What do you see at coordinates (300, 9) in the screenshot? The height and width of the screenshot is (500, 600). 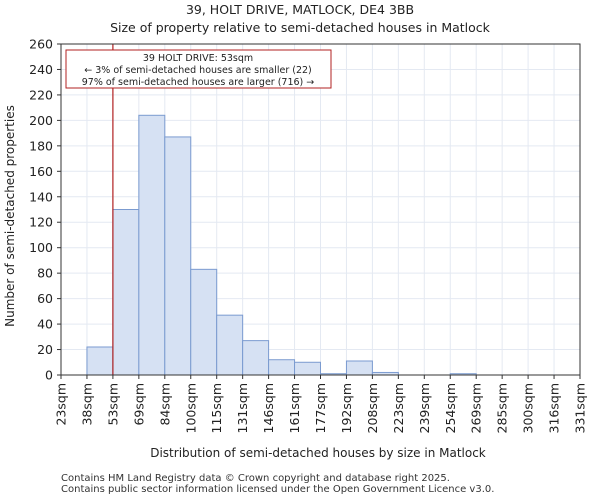 I see `chart-title: 39, HOLT DRIVE, MATLOCK, DE4 3BB` at bounding box center [300, 9].